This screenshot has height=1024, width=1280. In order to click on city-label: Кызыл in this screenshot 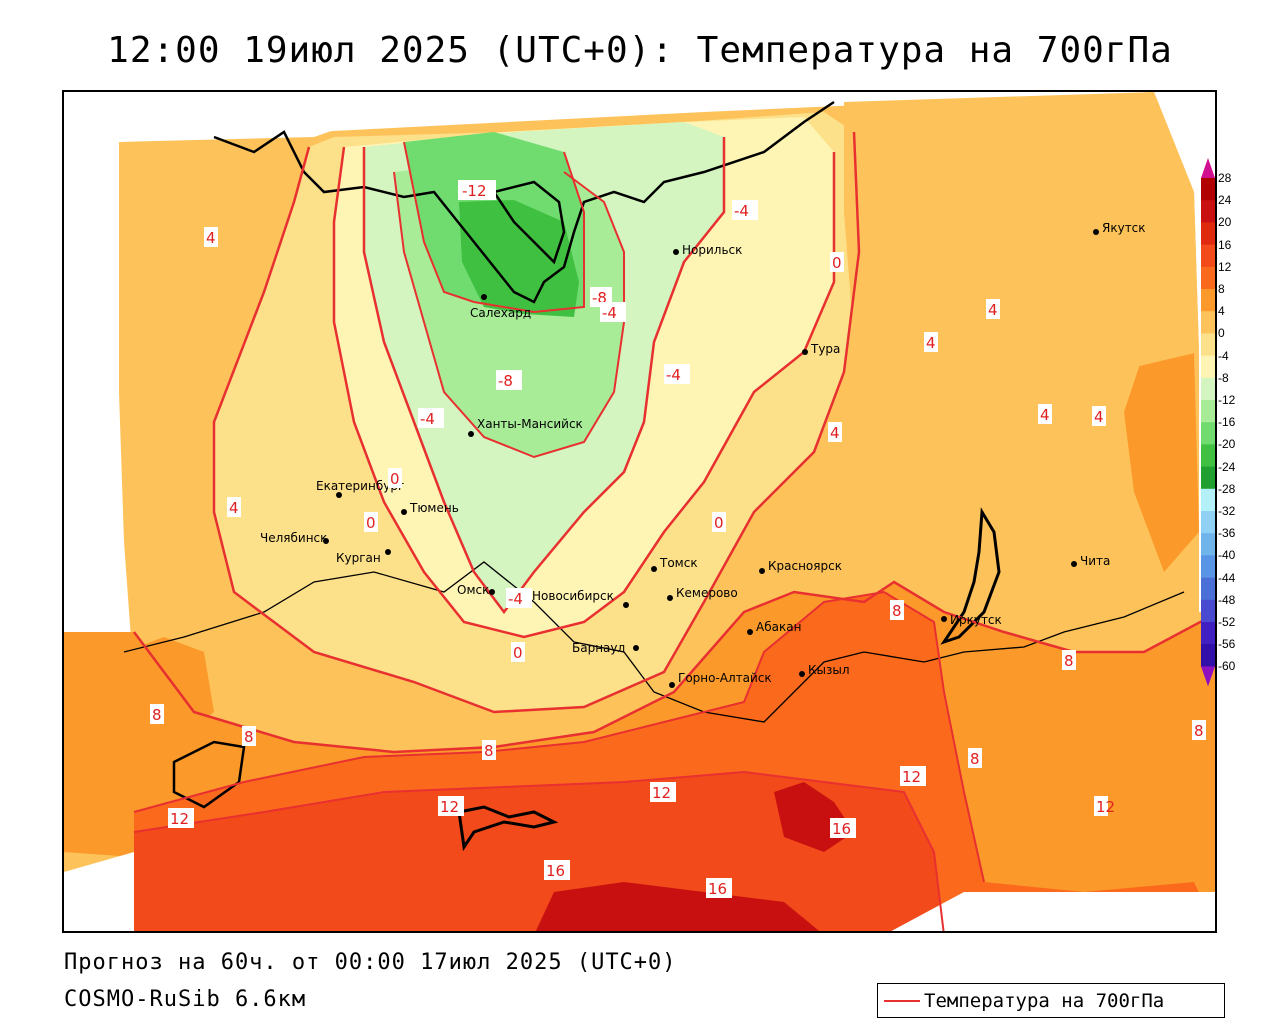, I will do `click(829, 670)`.